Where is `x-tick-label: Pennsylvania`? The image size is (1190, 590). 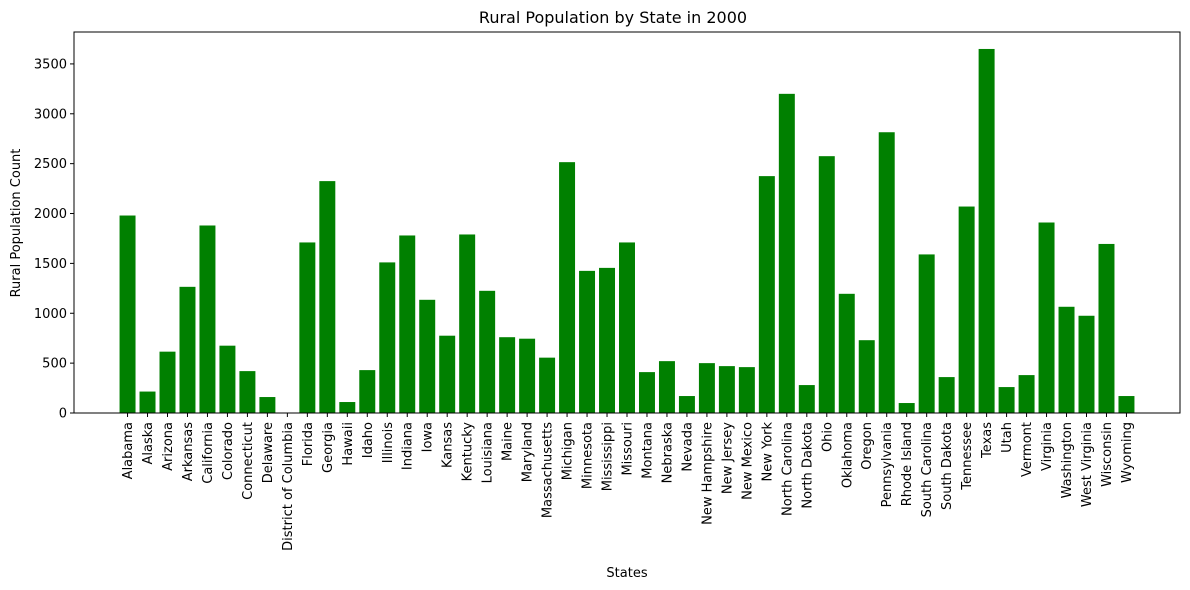
x-tick-label: Pennsylvania is located at coordinates (887, 464).